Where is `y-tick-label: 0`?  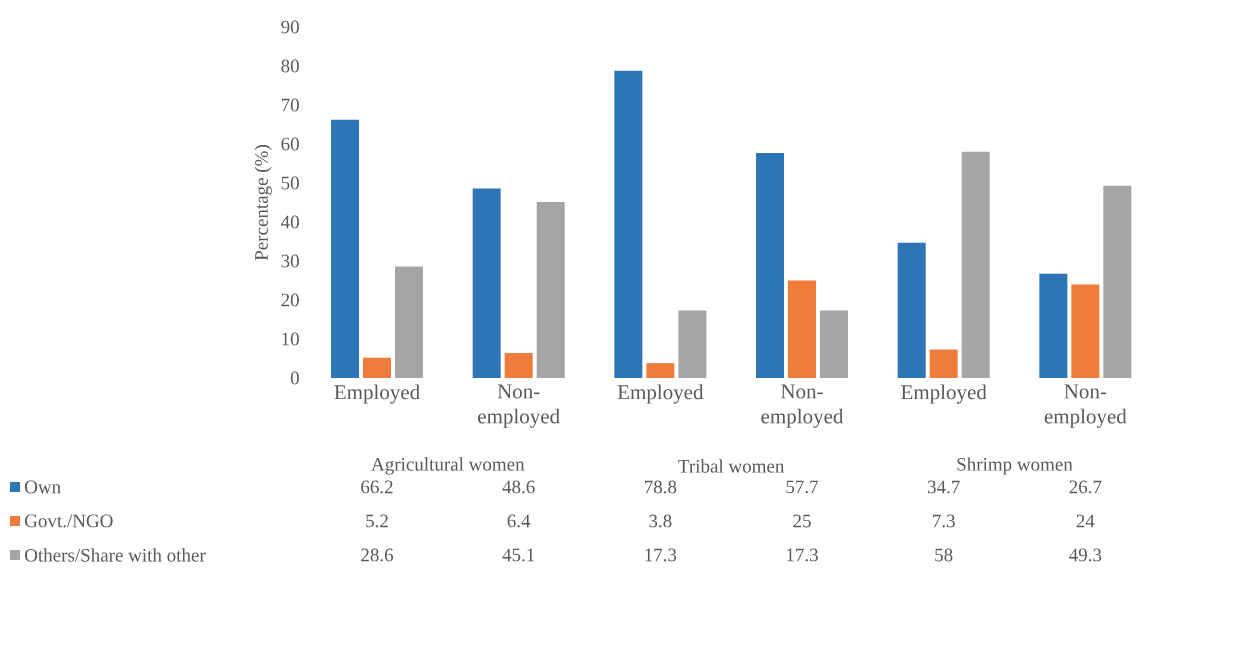
y-tick-label: 0 is located at coordinates (294, 378).